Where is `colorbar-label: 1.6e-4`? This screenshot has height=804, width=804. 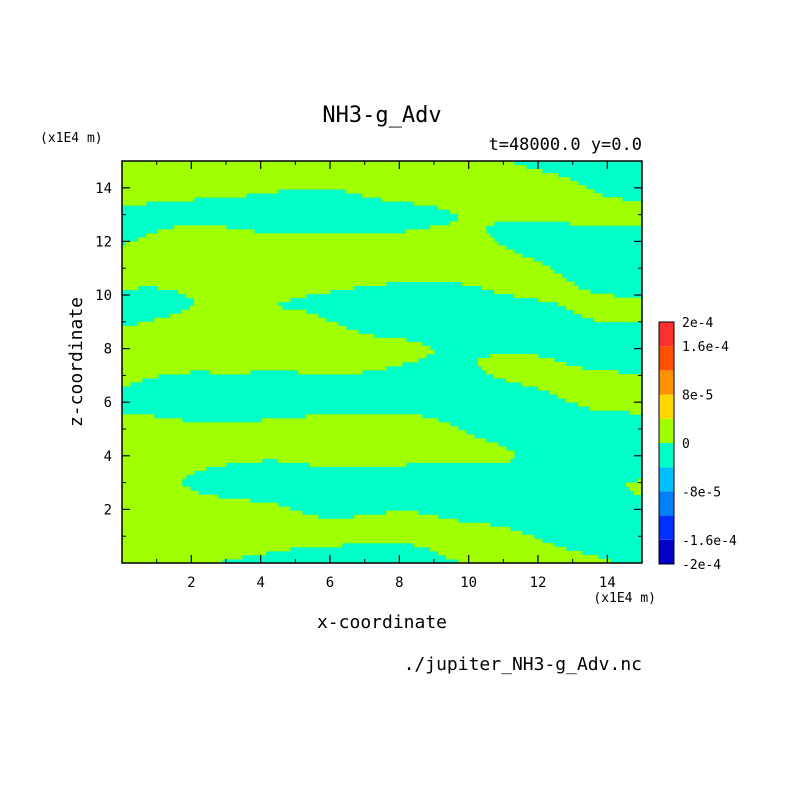 colorbar-label: 1.6e-4 is located at coordinates (705, 347).